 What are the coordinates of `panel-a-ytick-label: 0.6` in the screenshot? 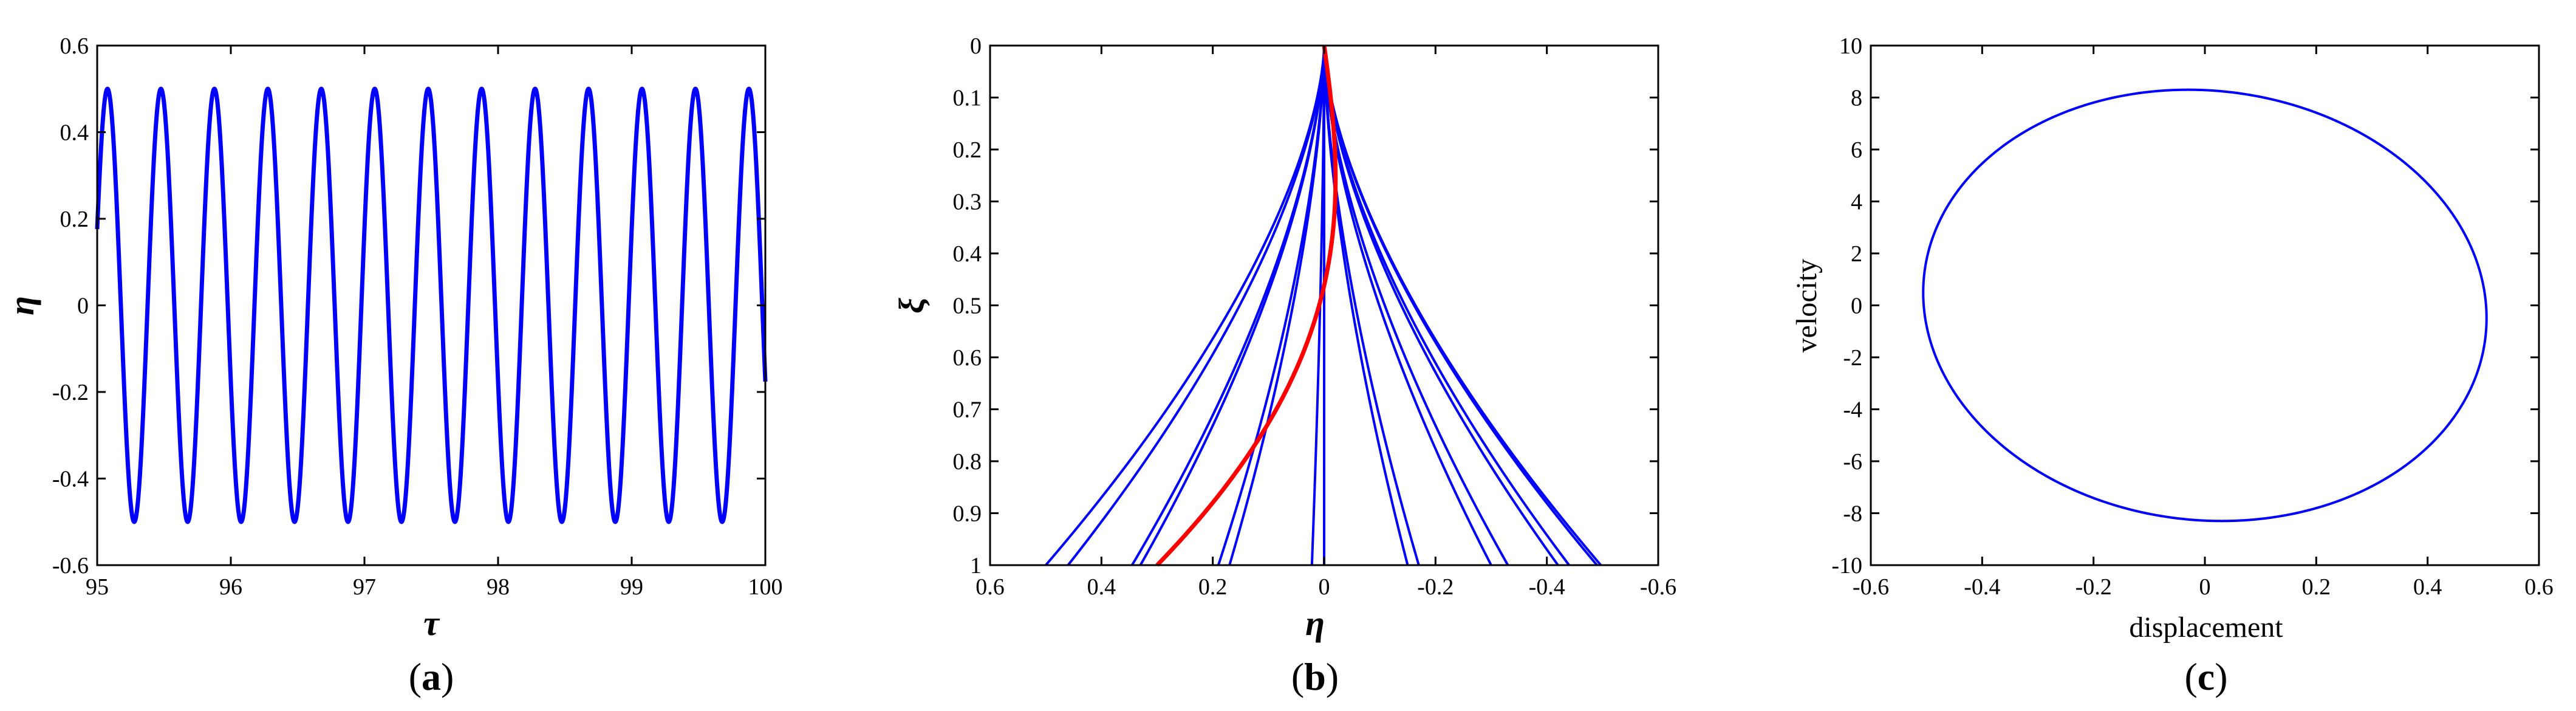 It's located at (74, 46).